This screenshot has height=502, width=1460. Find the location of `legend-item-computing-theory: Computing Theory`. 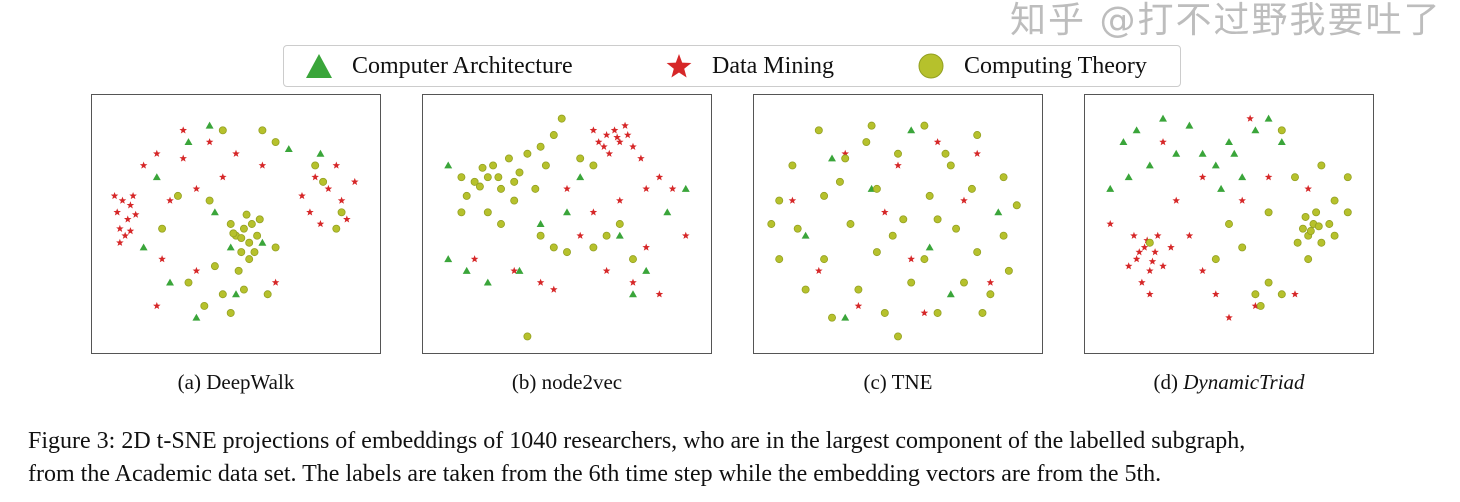

legend-item-computing-theory: Computing Theory is located at coordinates (1031, 66).